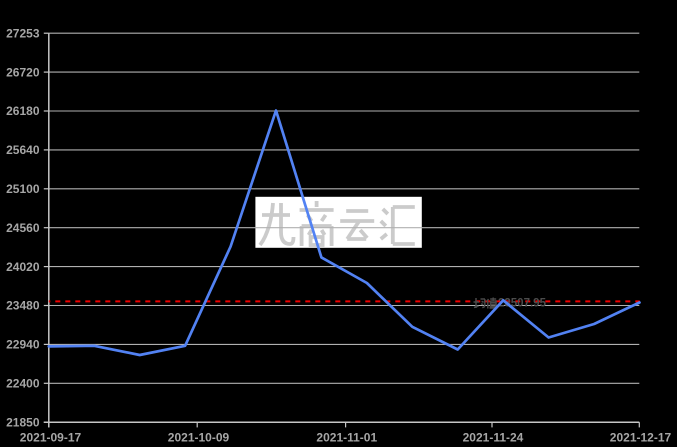 The image size is (677, 447). Describe the element at coordinates (199, 437) in the screenshot. I see `svg-text: 2021-10-09` at that location.